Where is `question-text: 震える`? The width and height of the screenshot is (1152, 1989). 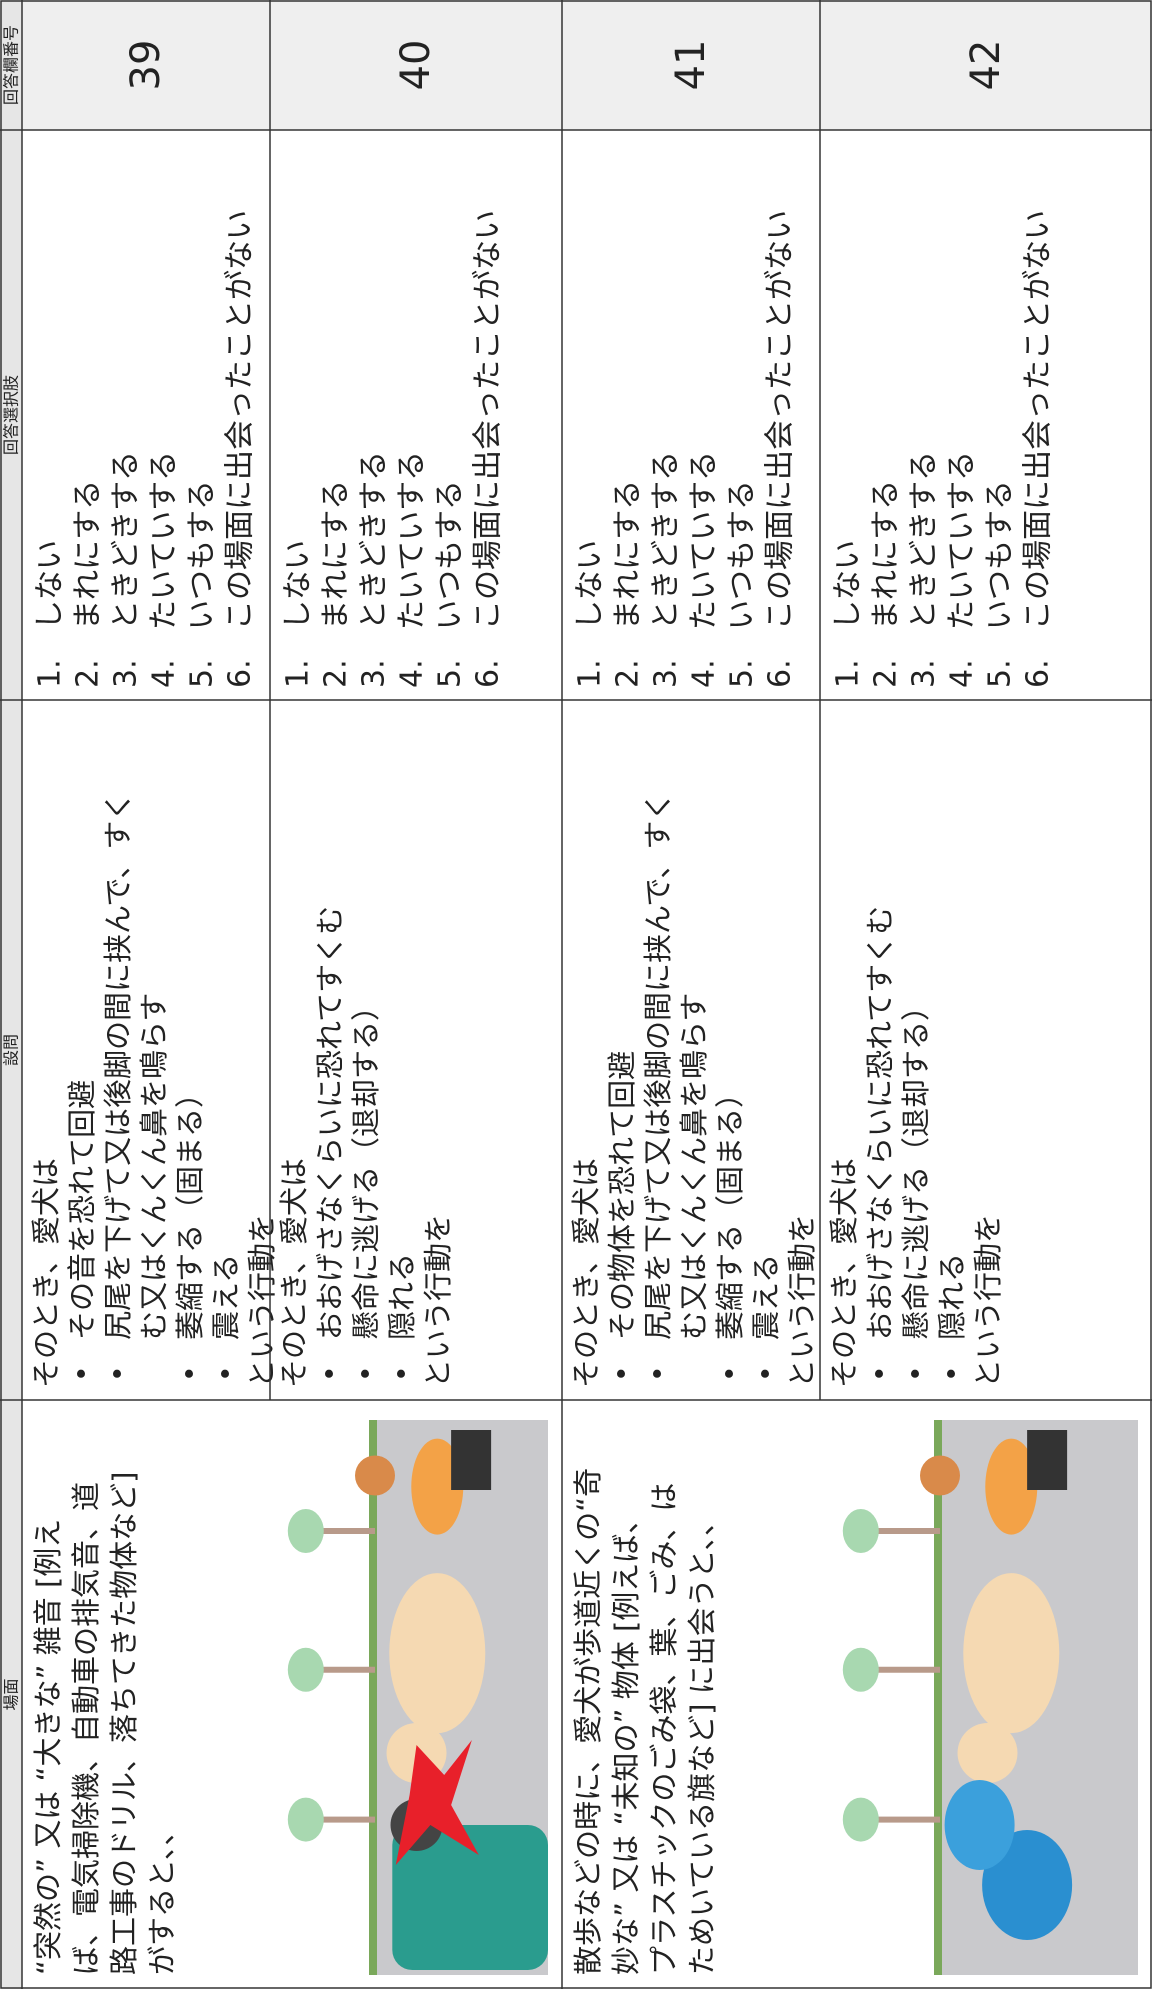 question-text: 震える is located at coordinates (766, 1297).